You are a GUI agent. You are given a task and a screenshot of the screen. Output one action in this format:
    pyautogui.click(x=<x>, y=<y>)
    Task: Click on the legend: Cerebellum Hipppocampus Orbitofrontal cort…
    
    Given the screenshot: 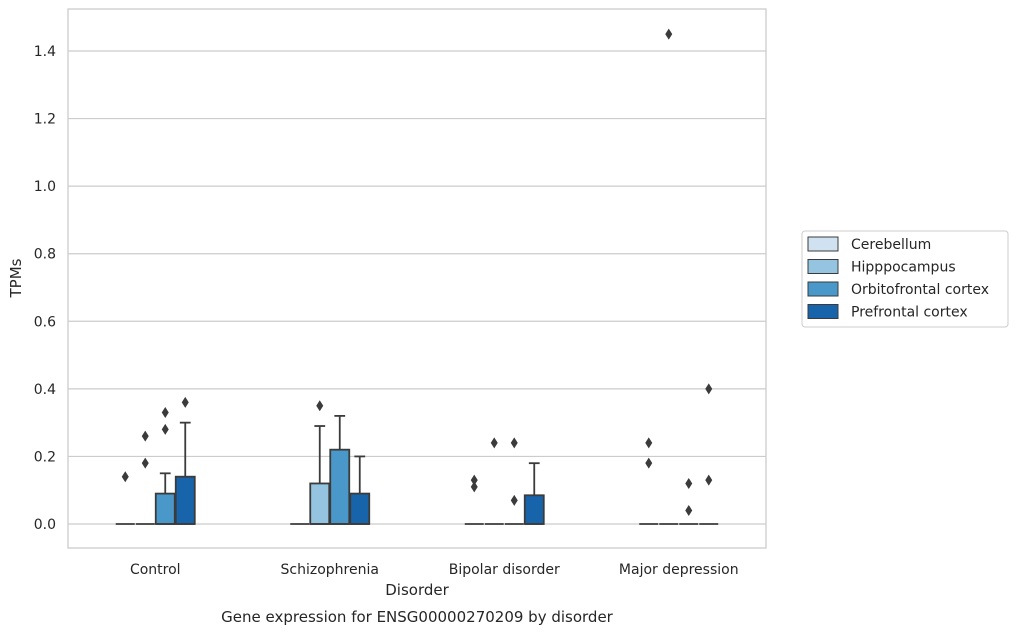 What is the action you would take?
    pyautogui.click(x=905, y=279)
    